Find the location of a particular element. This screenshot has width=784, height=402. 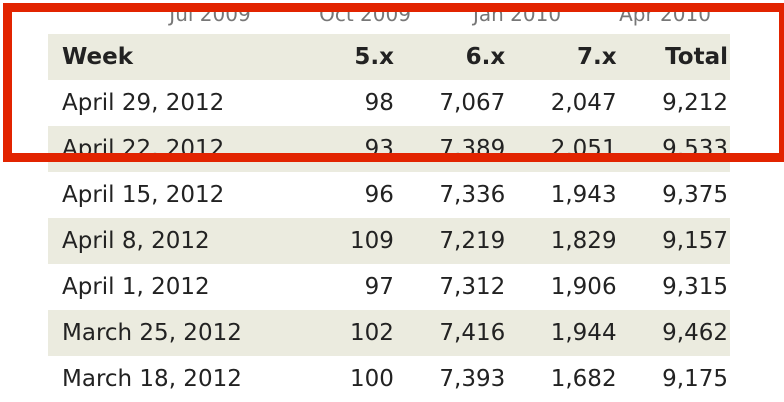

cell-6x: 7,219 is located at coordinates (472, 241).